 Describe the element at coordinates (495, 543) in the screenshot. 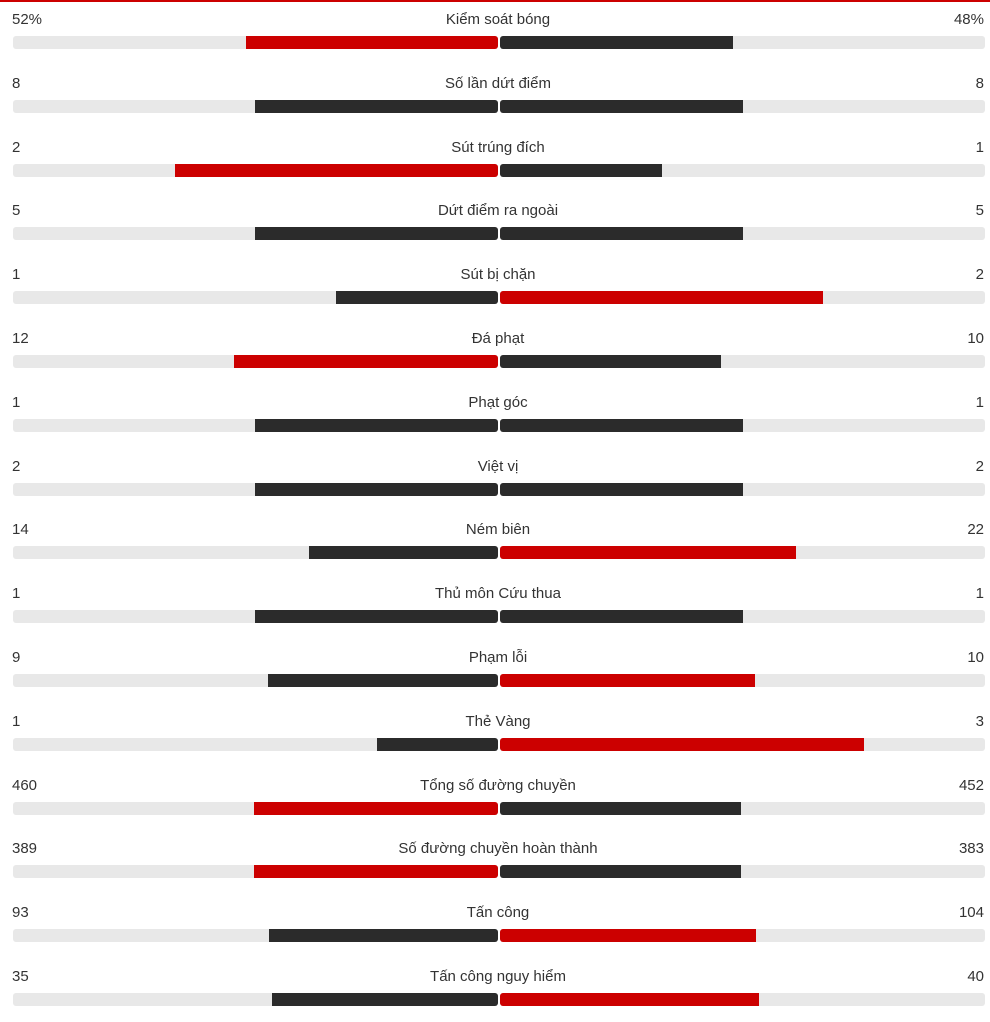

I see `stat-row: 14 Ném biên 22` at that location.